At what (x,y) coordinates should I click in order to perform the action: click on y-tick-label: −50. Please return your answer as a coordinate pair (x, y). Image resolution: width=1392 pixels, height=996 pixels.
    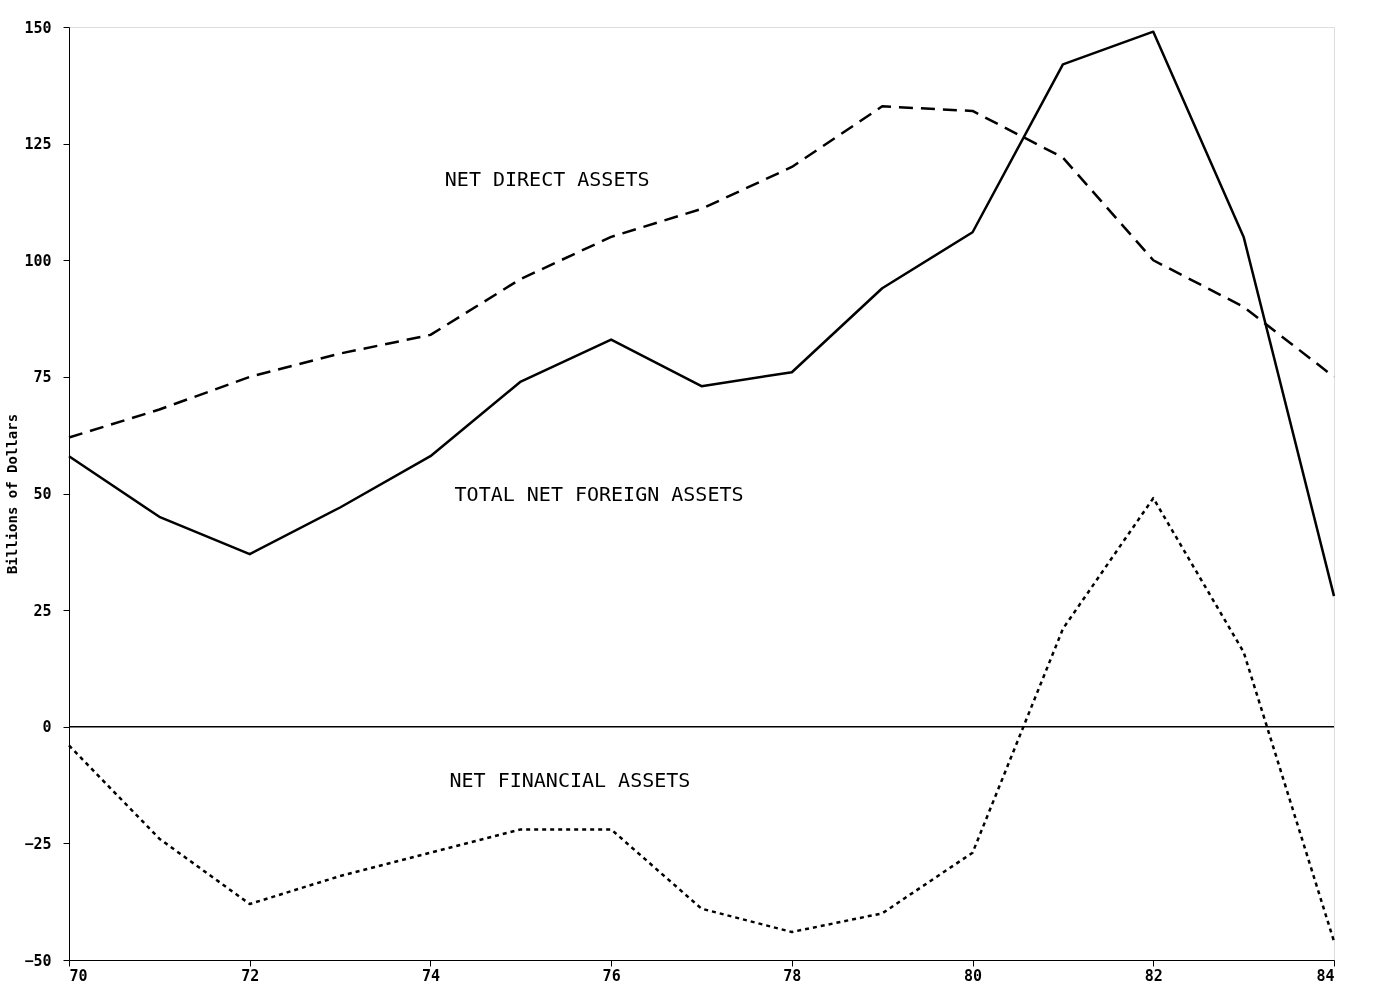
    Looking at the image, I should click on (38, 960).